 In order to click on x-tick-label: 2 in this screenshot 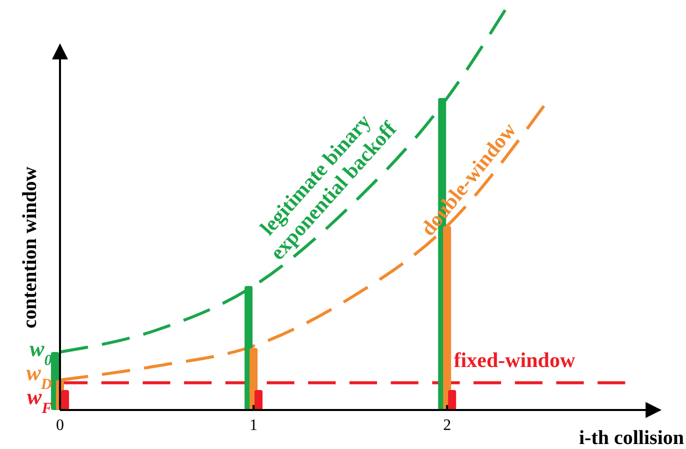, I will do `click(447, 425)`.